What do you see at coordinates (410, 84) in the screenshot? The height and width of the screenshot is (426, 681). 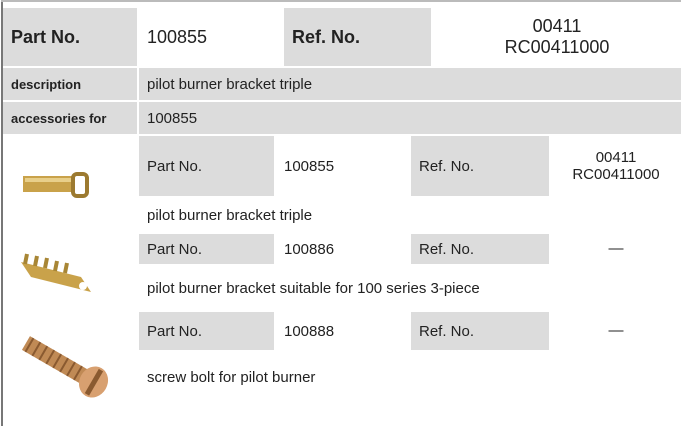 I see `description: pilot burner bracket triple` at bounding box center [410, 84].